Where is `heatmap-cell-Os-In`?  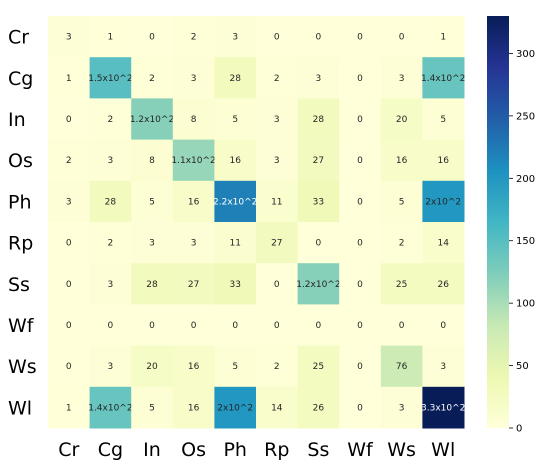 heatmap-cell-Os-In is located at coordinates (152, 160).